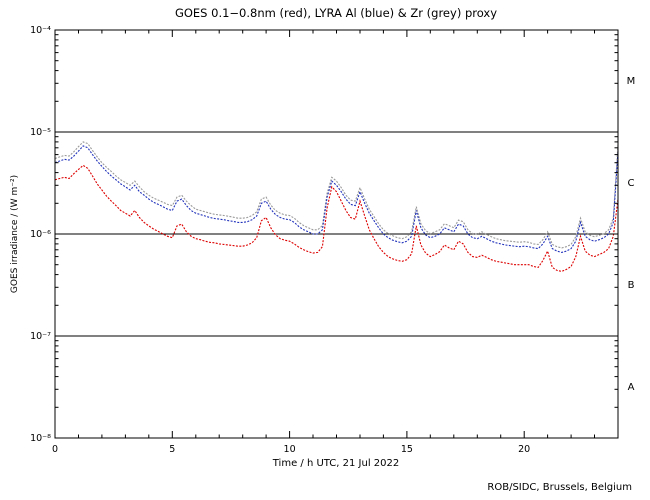  I want to click on x-axis-label: Time / h UTC, 21 Jul 2022, so click(336, 463).